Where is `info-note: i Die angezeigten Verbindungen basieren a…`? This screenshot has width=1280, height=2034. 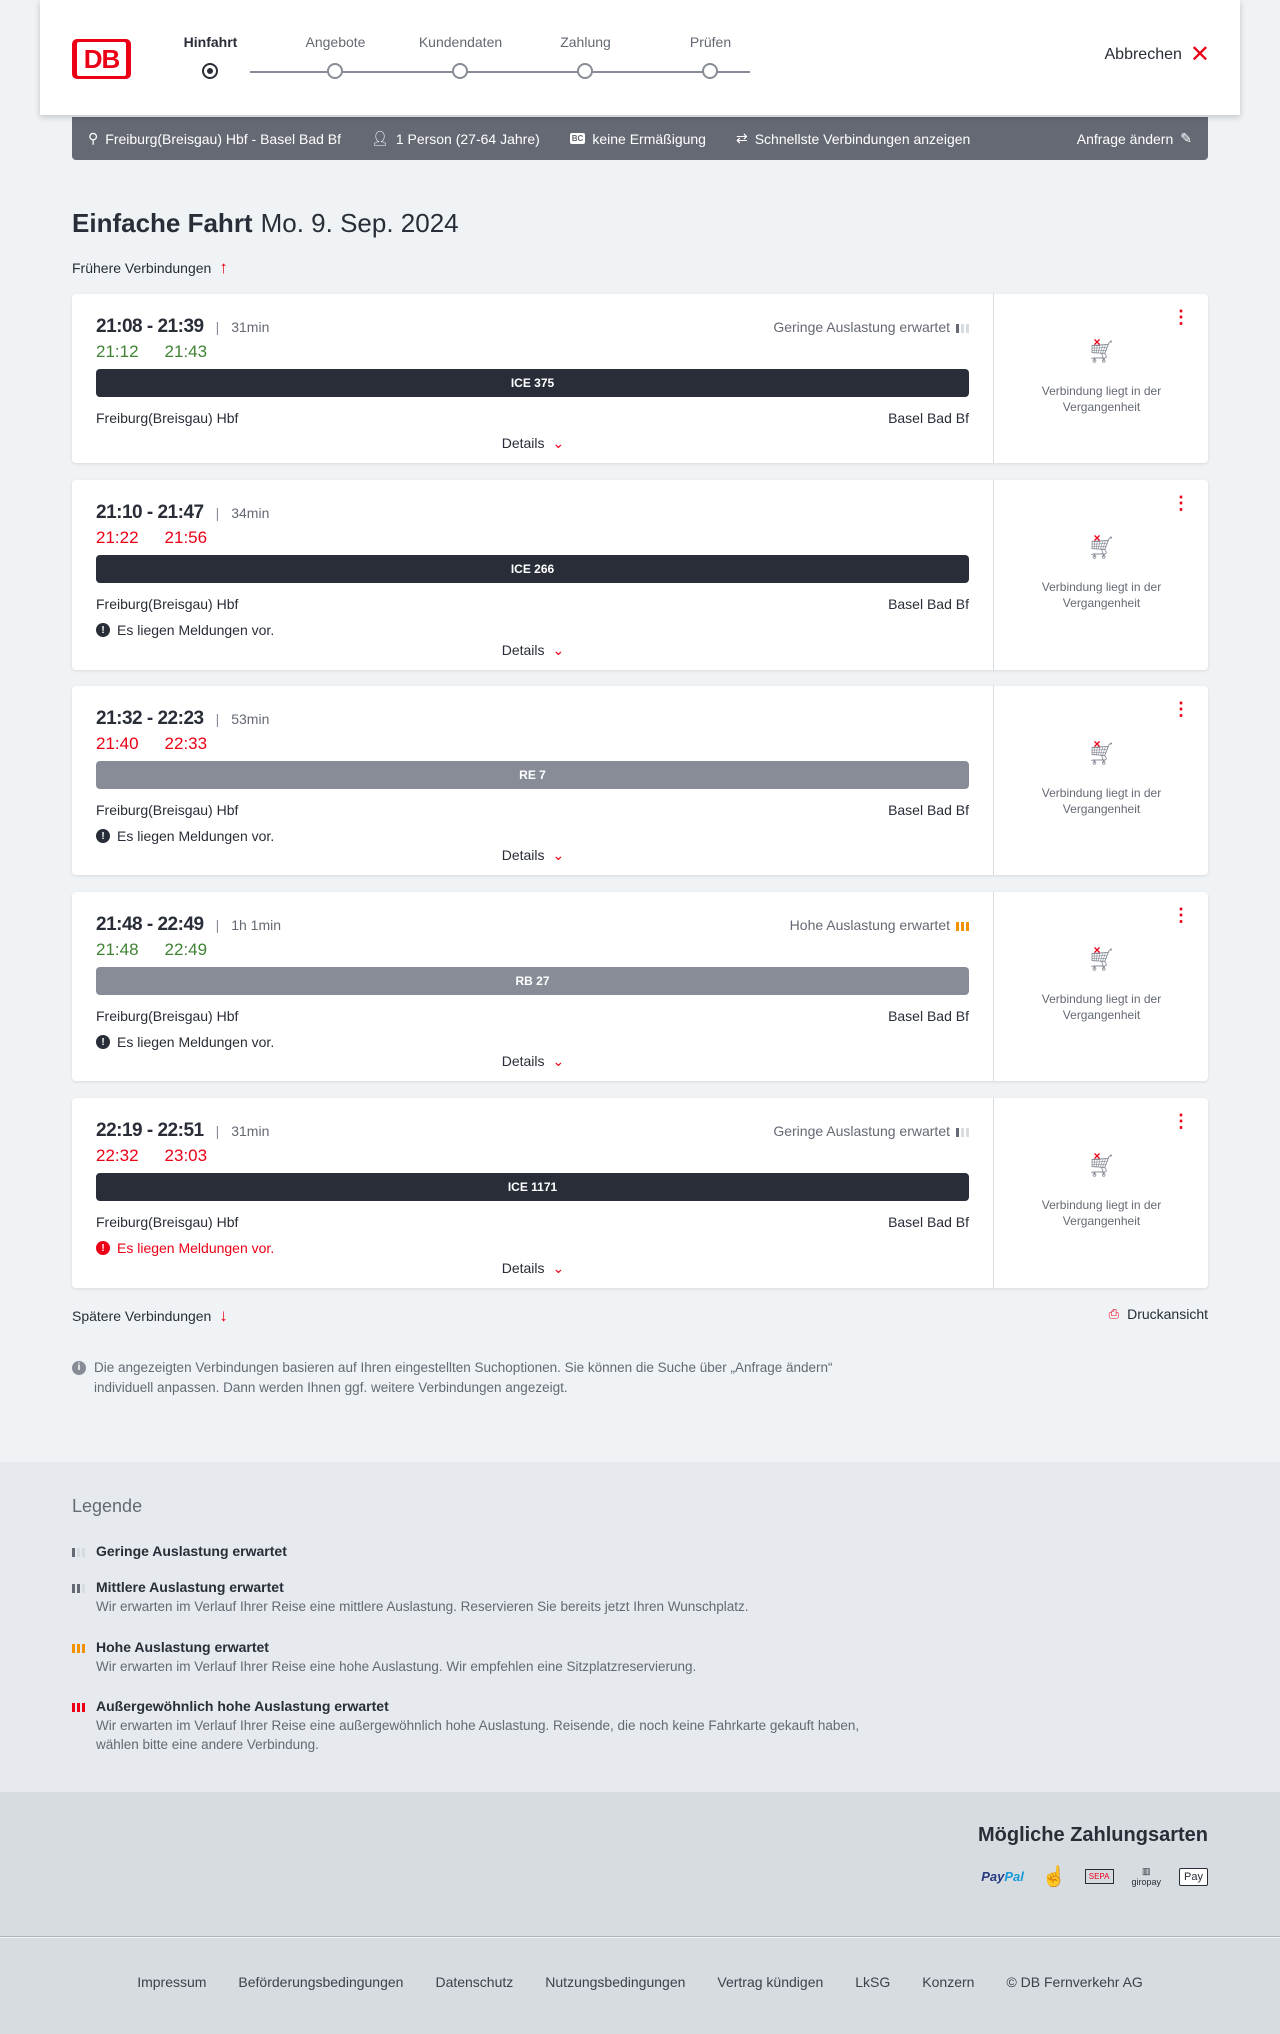
info-note: i Die angezeigten Verbindungen basieren a… is located at coordinates (457, 1378).